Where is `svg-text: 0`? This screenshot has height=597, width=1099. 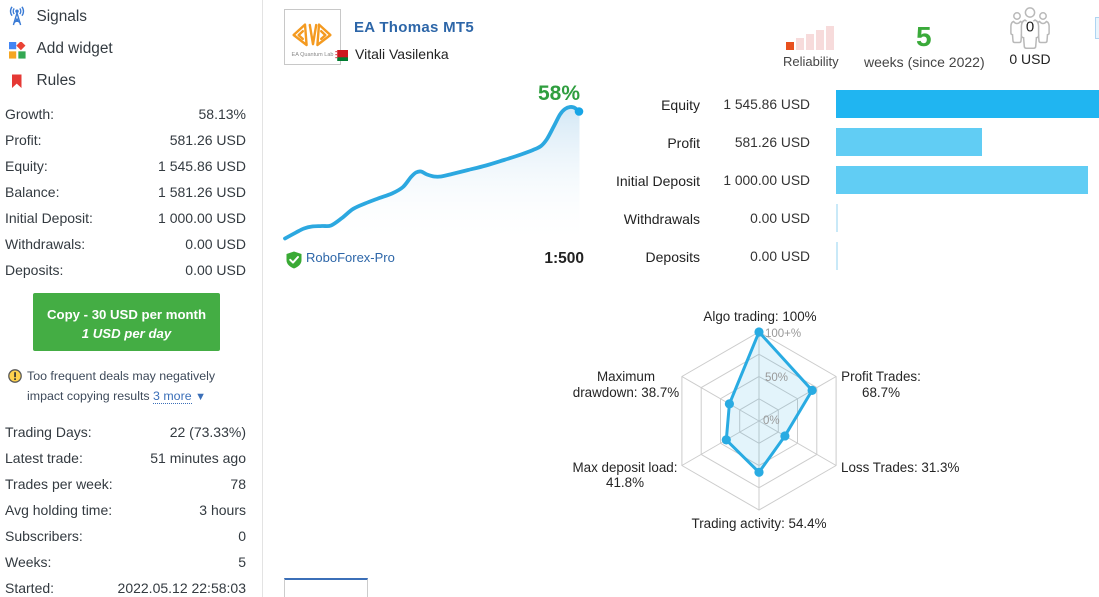 svg-text: 0 is located at coordinates (1030, 27).